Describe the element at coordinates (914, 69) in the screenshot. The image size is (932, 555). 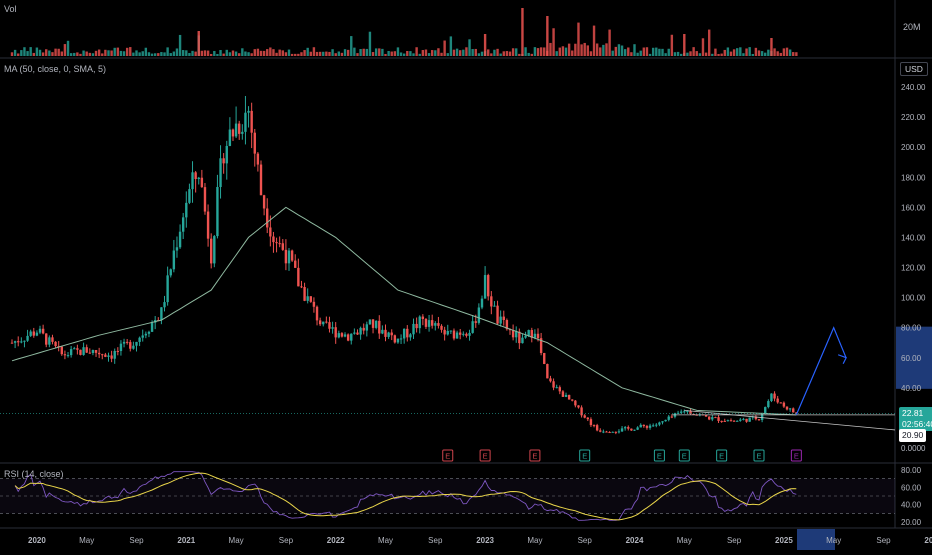
I see `currency-button: USD` at that location.